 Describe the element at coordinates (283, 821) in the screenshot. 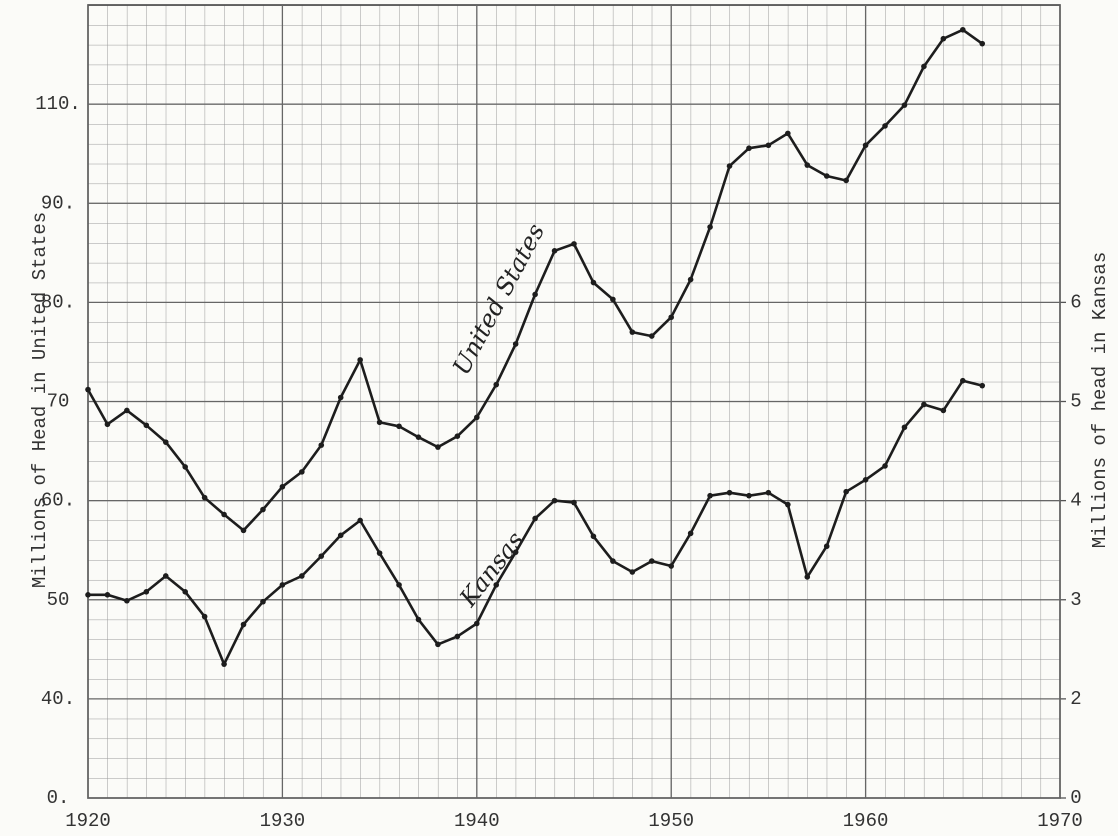

I see `x-tick-label: 1930` at that location.